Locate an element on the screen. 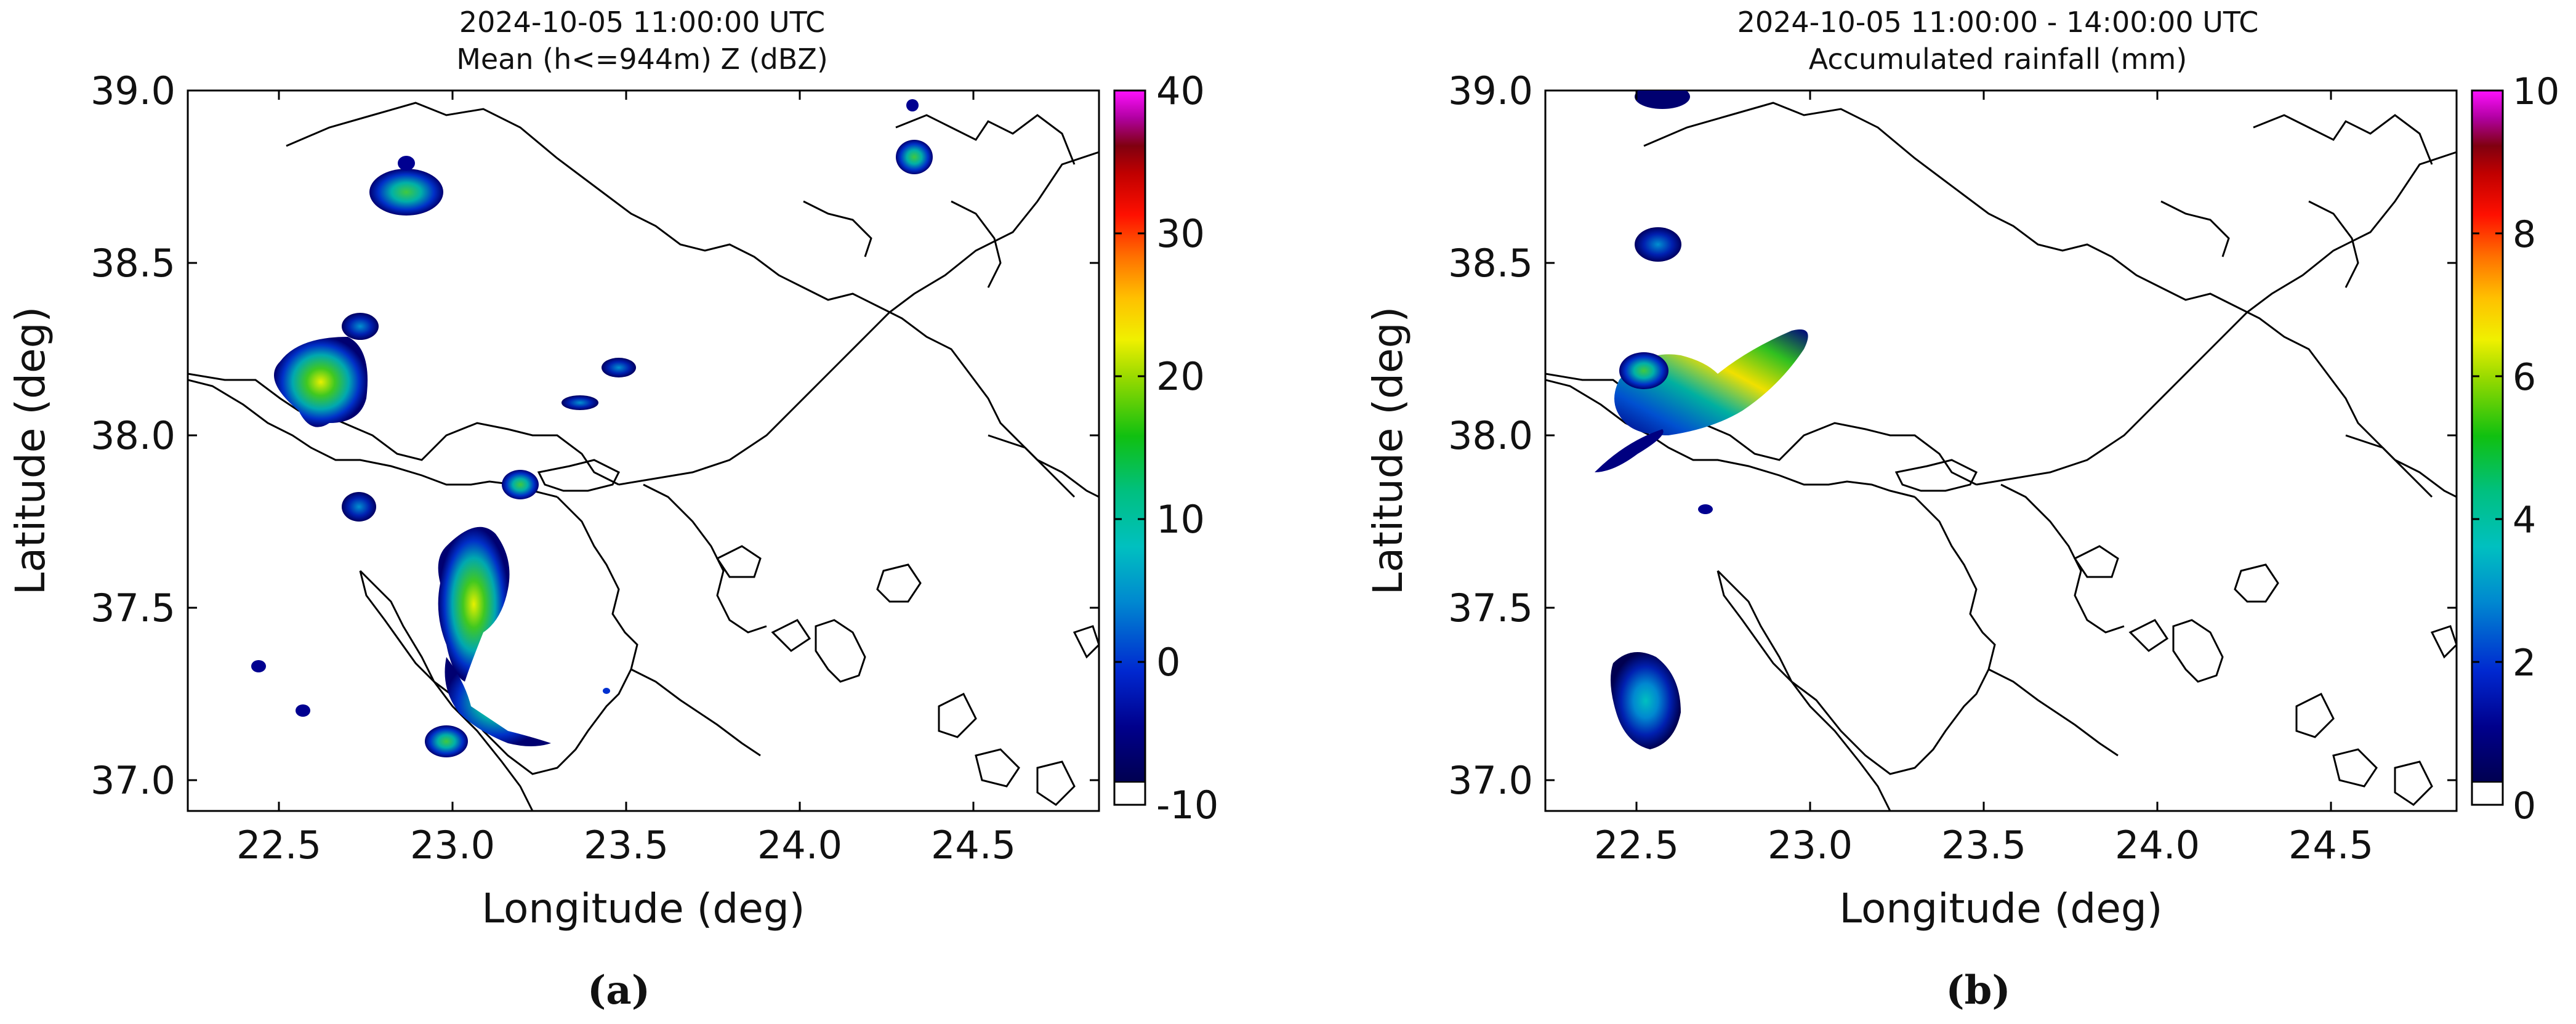 Image resolution: width=2576 pixels, height=1024 pixels. panel-b-xtick: 23.5 is located at coordinates (1983, 845).